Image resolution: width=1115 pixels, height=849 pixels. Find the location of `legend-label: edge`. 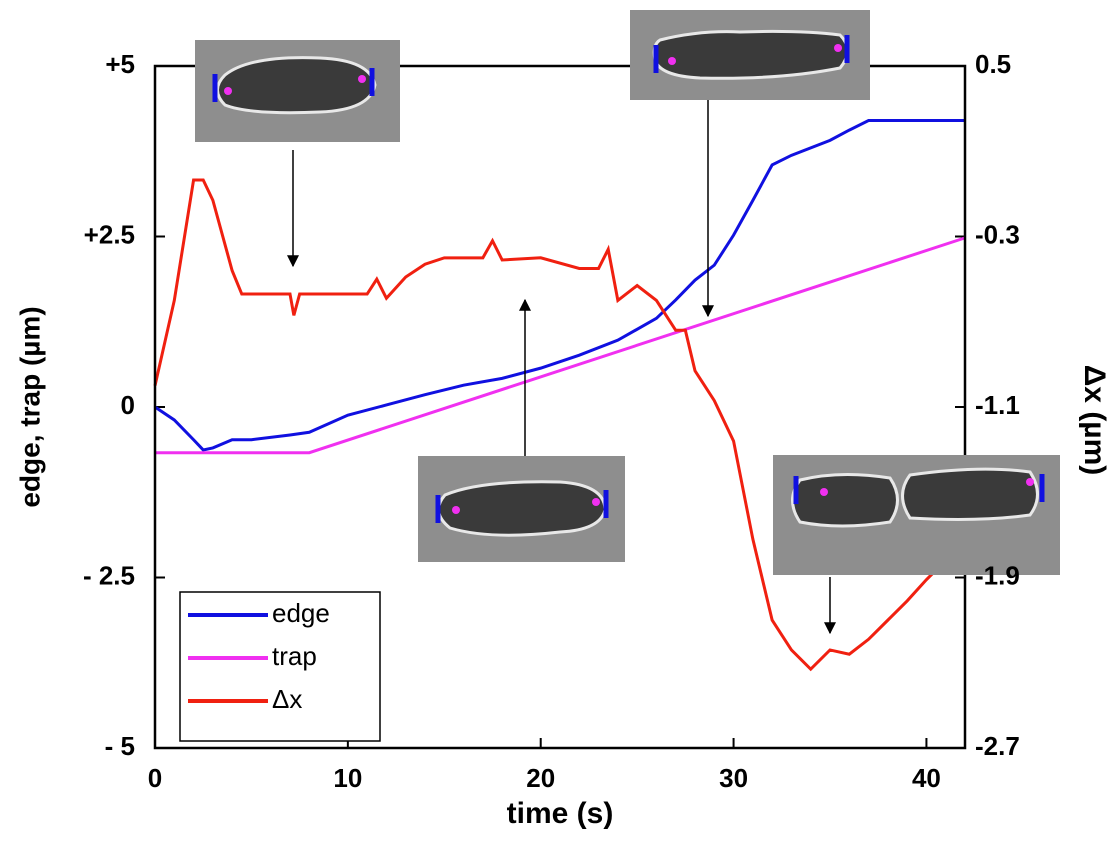

legend-label: edge is located at coordinates (301, 613).